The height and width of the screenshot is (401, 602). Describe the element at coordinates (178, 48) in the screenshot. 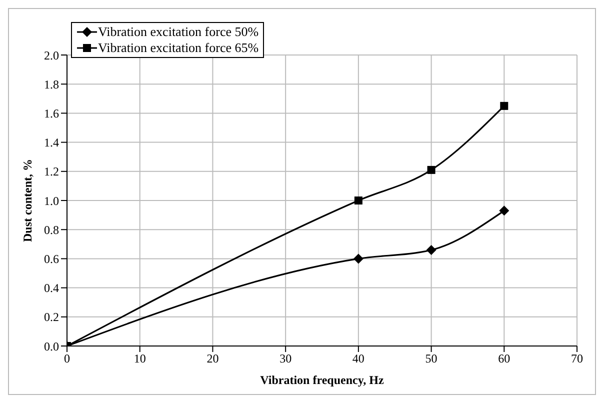

I see `legend-label: Vibration excitation force 65%` at that location.